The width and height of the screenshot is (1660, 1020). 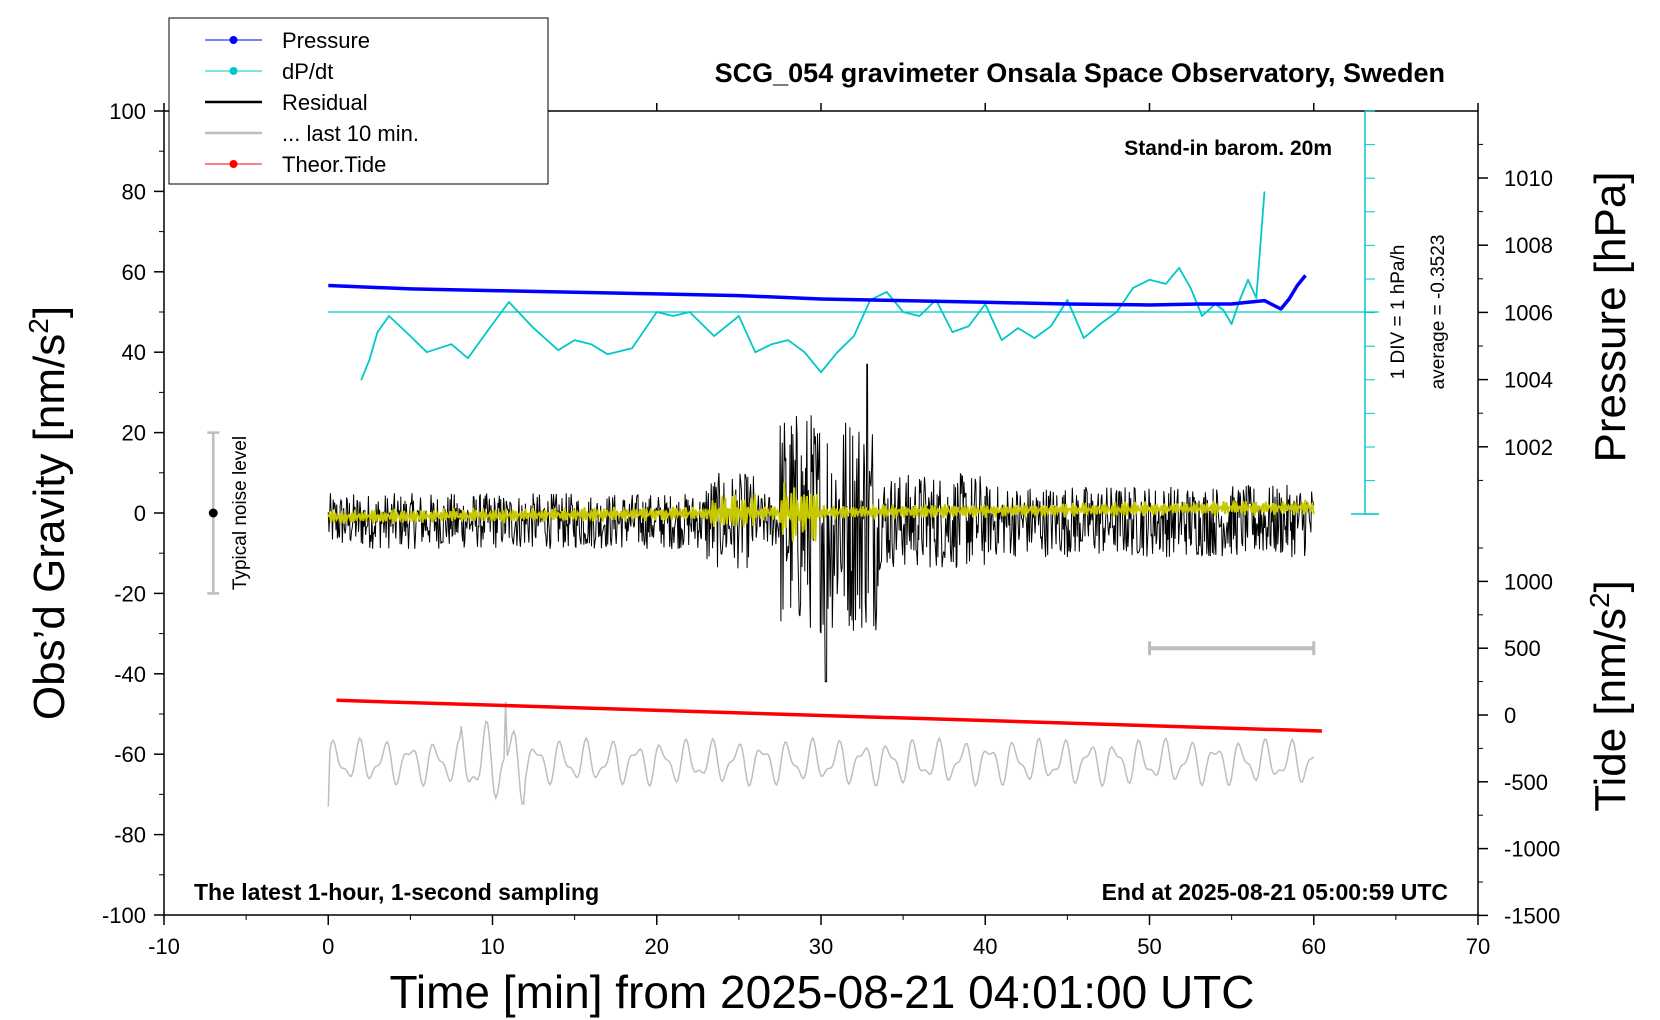 What do you see at coordinates (1275, 892) in the screenshot?
I see `end-time-note: End at 2025-08-21 05:00:59 UTC` at bounding box center [1275, 892].